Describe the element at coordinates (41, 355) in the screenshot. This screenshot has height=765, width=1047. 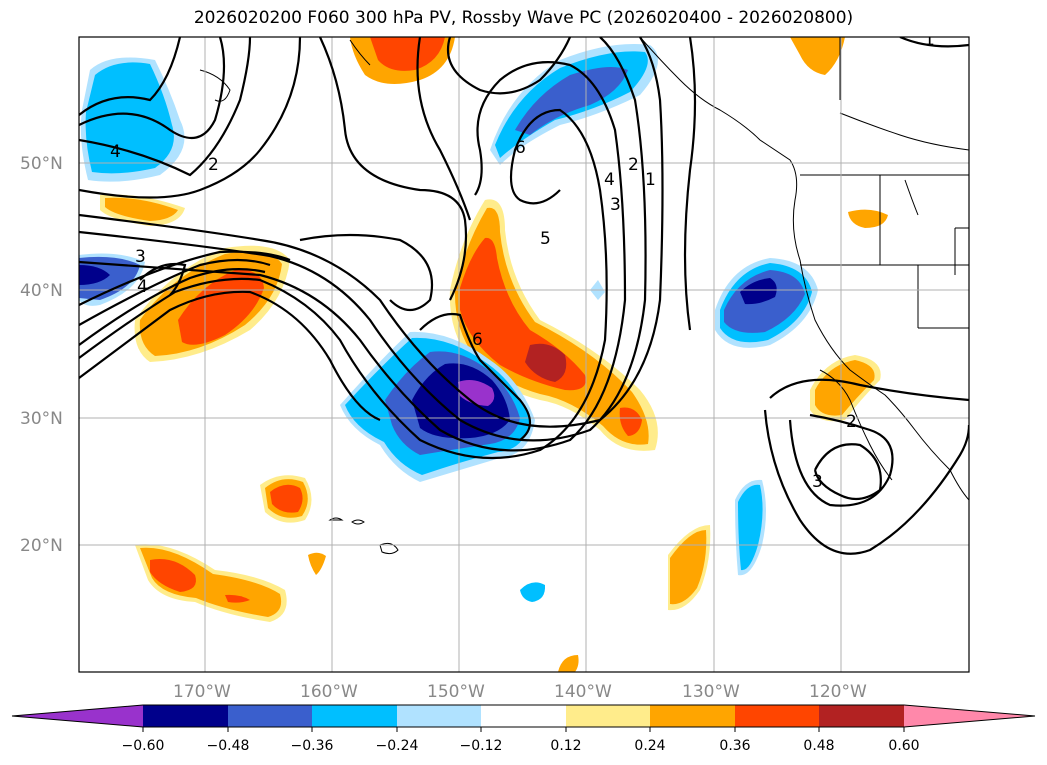
I see `latitude-labels: 50°N 40°N 30°N 20°N` at that location.